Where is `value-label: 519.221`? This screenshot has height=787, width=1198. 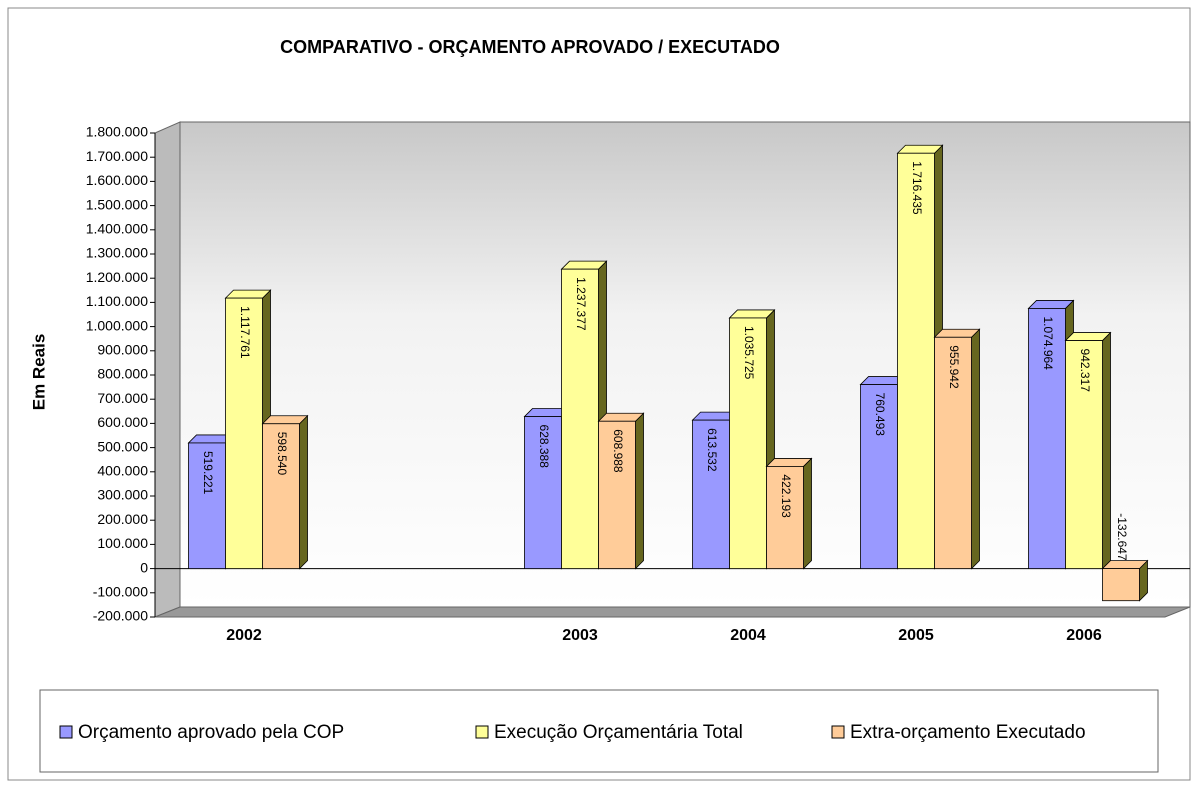
value-label: 519.221 is located at coordinates (208, 473).